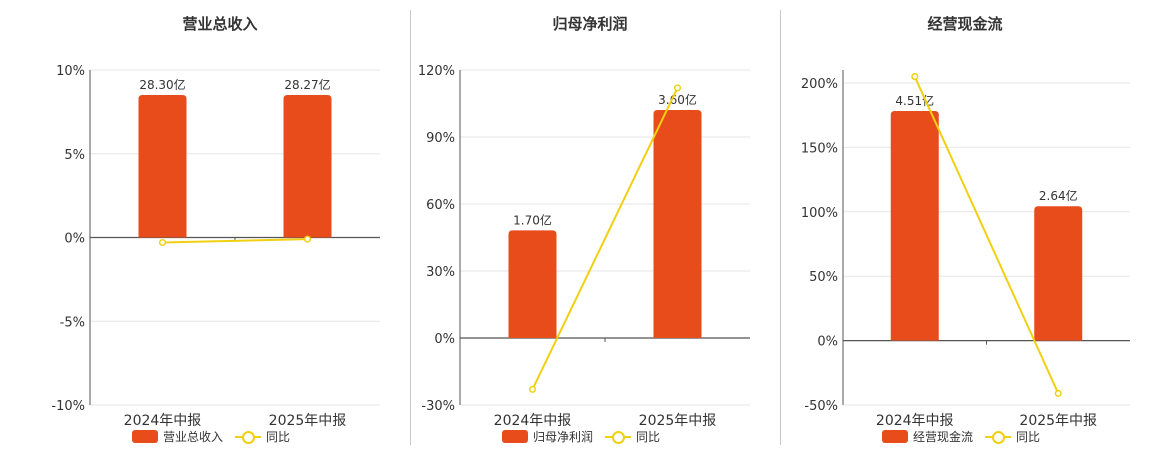  What do you see at coordinates (677, 99) in the screenshot?
I see `bar-data-label: 3.60亿` at bounding box center [677, 99].